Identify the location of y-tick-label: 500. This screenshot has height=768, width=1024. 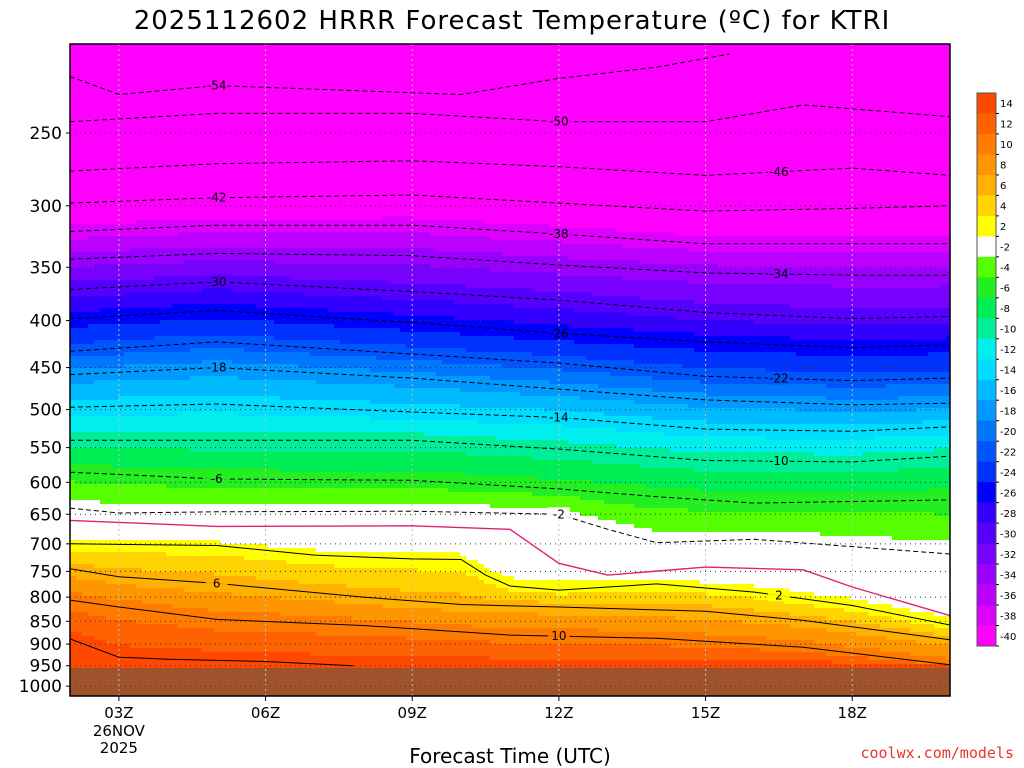
(46, 411).